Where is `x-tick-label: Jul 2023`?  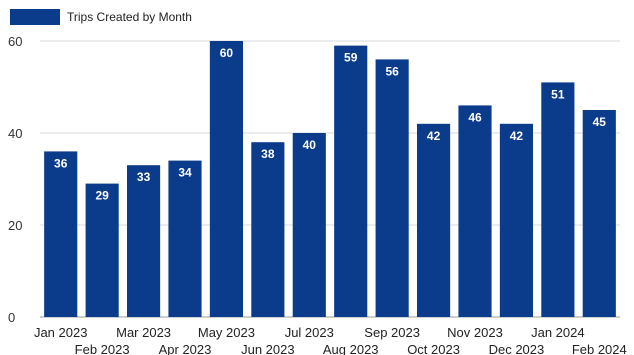 x-tick-label: Jul 2023 is located at coordinates (309, 332).